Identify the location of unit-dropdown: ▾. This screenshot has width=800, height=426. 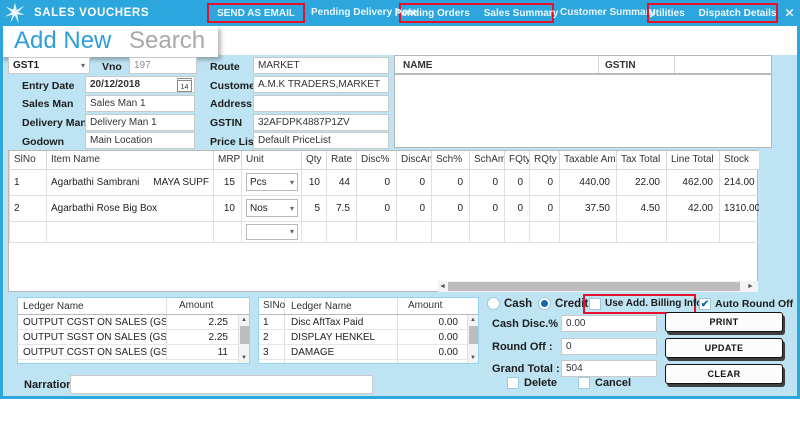
(272, 231).